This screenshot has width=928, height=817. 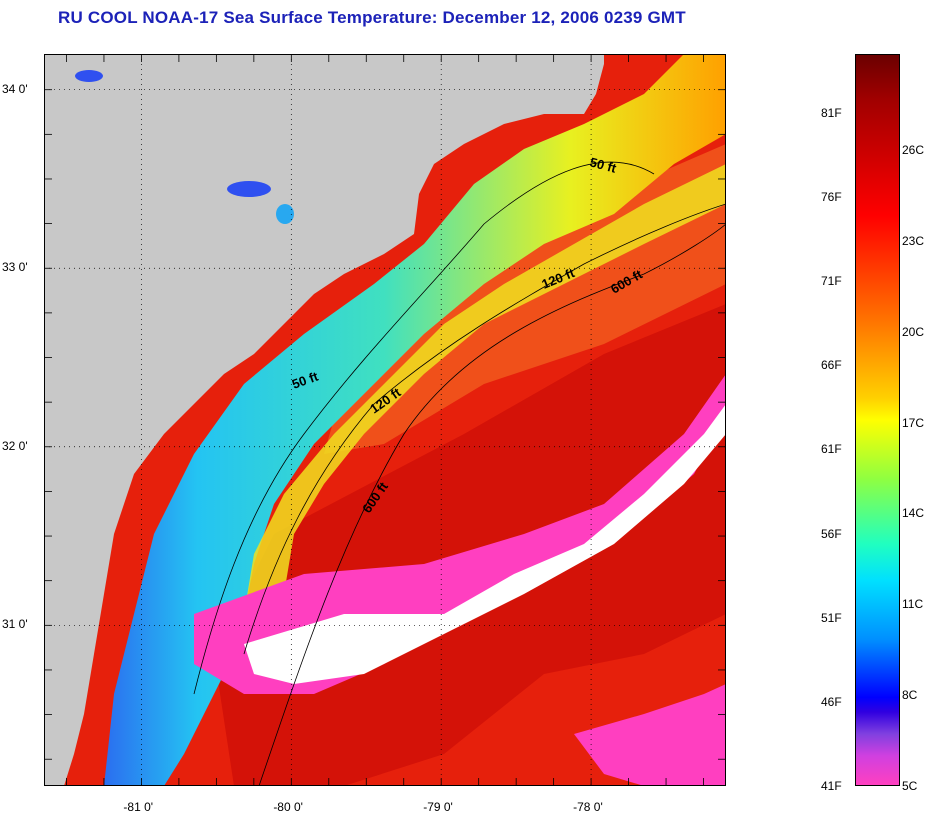 I want to click on lat-label: 31 0', so click(x=15, y=624).